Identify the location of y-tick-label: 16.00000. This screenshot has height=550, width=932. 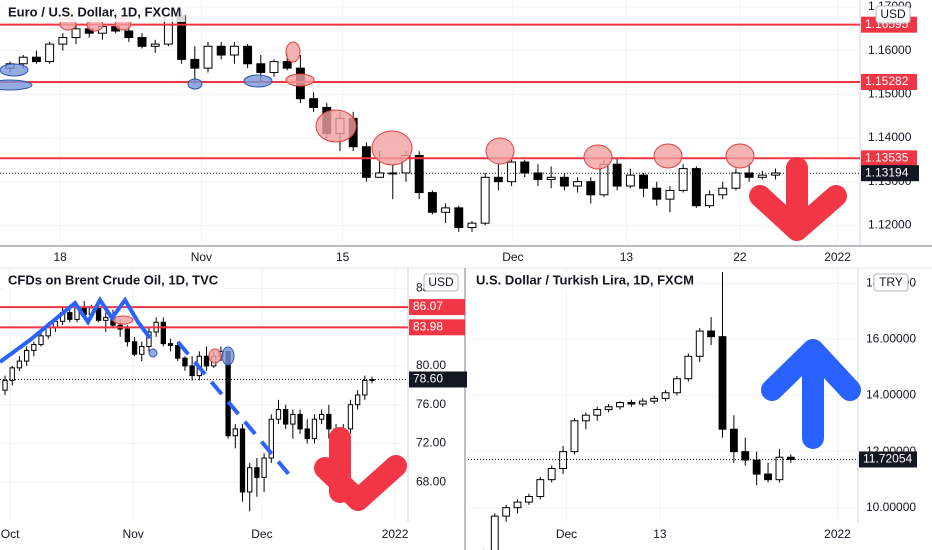
(891, 339).